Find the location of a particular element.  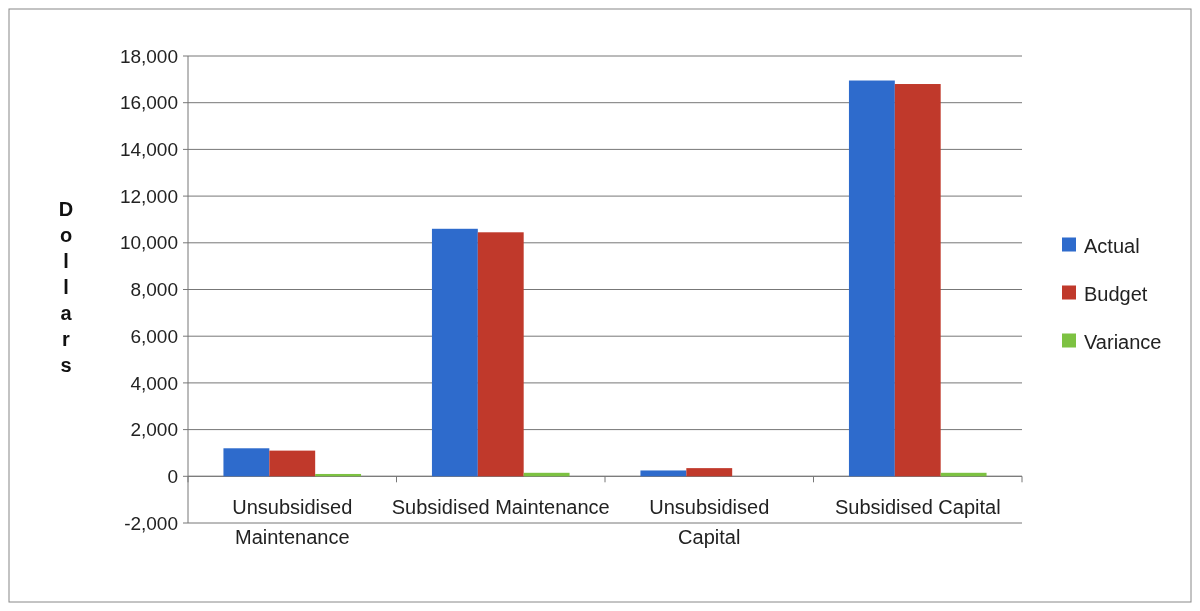

x-tick-label: Subsidised Capital is located at coordinates (917, 507).